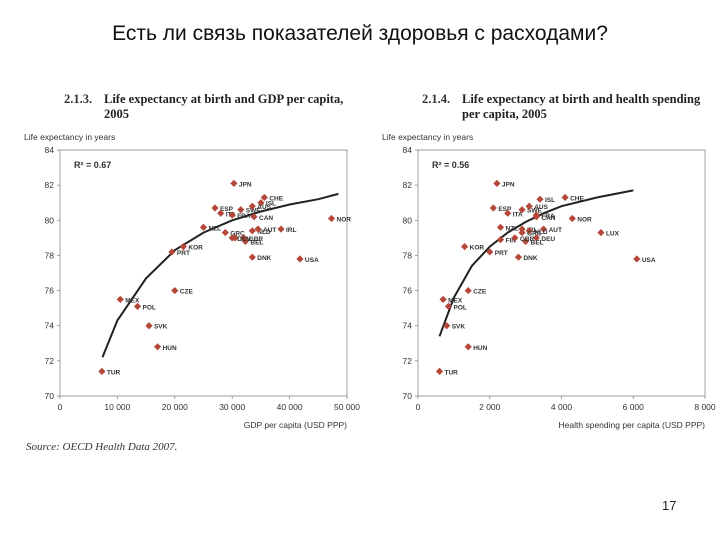 This screenshot has height=540, width=720. What do you see at coordinates (227, 209) in the screenshot?
I see `point-label: ESP` at bounding box center [227, 209].